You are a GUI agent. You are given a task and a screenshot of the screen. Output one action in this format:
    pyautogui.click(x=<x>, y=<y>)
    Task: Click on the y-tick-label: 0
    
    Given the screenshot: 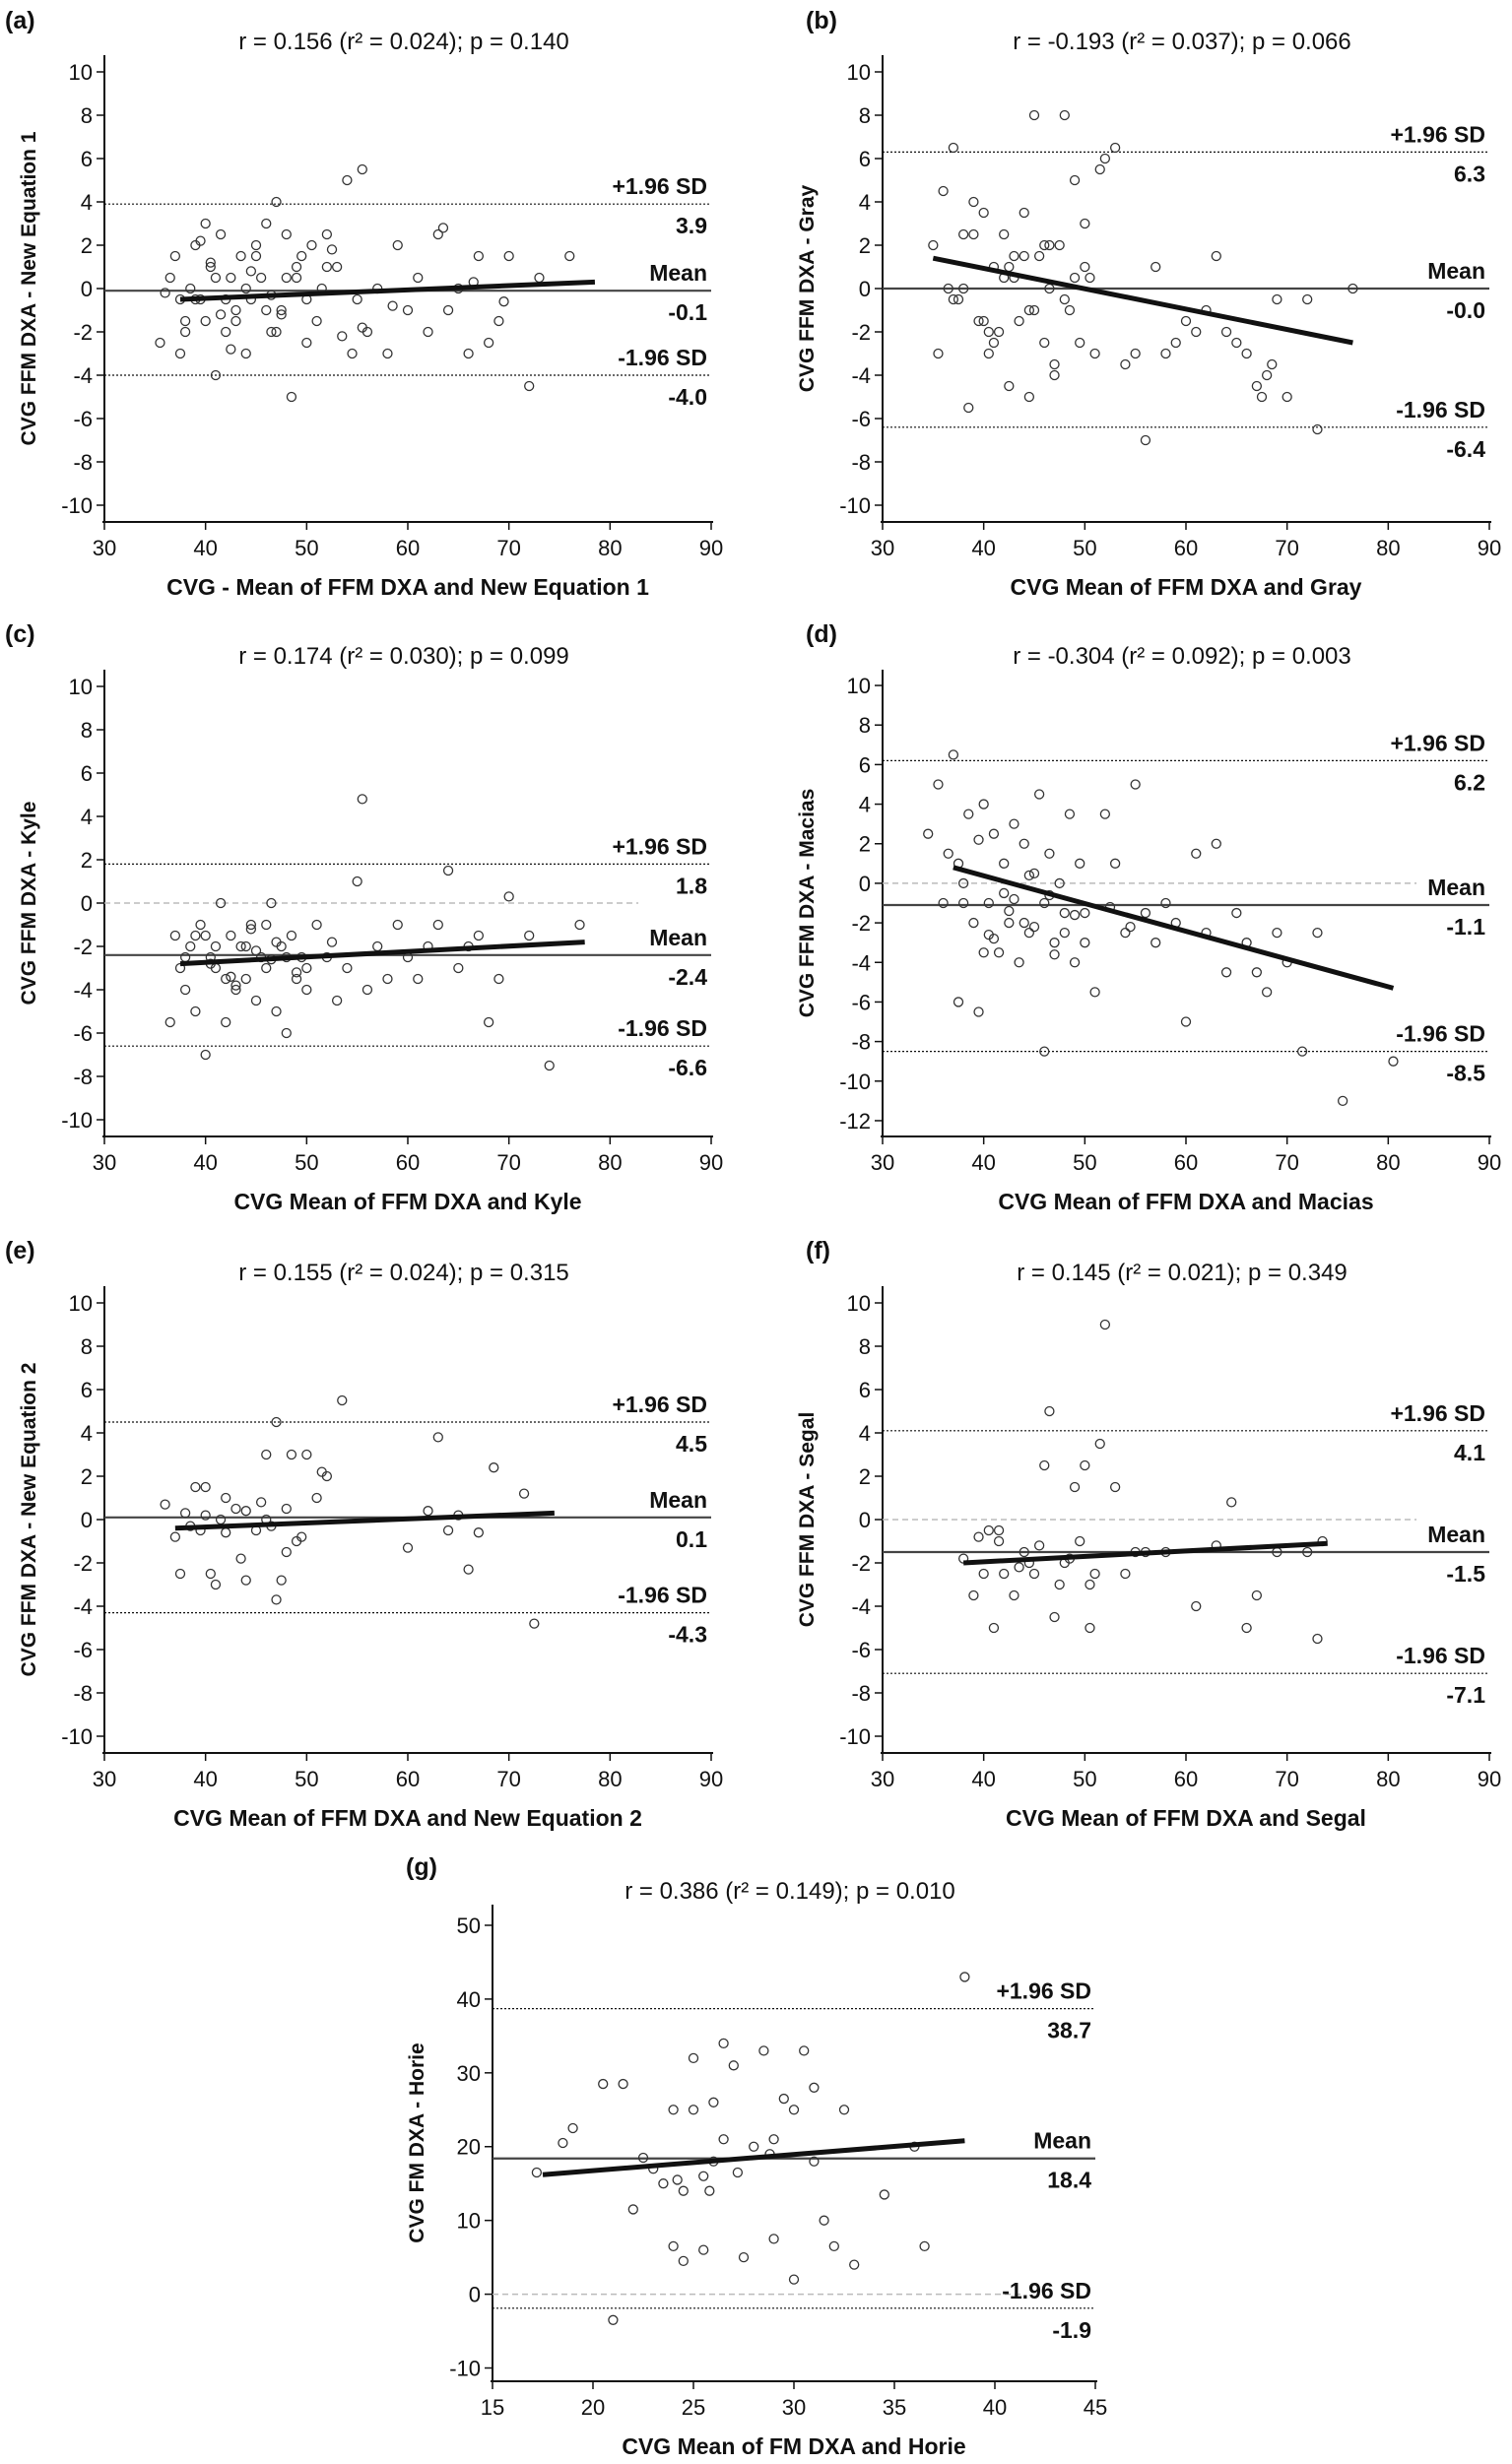 What is the action you would take?
    pyautogui.click(x=865, y=884)
    